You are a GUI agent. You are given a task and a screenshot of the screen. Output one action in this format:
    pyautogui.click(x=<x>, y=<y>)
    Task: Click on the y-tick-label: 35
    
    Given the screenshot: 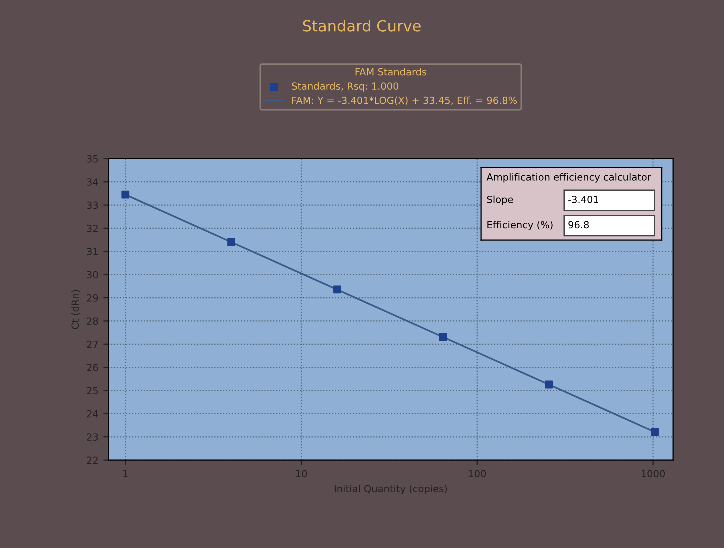 What is the action you would take?
    pyautogui.click(x=92, y=159)
    